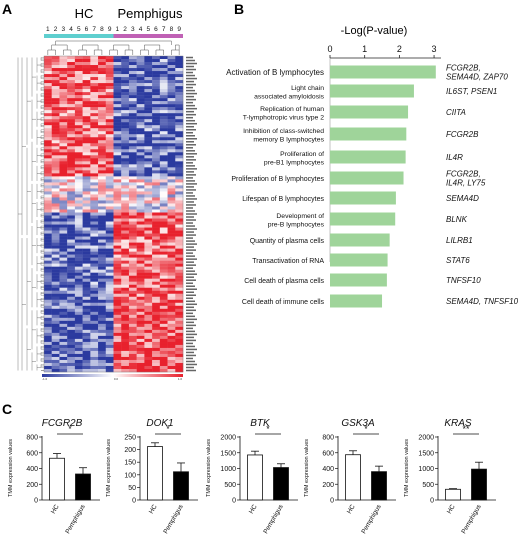 The width and height of the screenshot is (520, 544). Describe the element at coordinates (118, 29) in the screenshot. I see `column-number: 1` at that location.